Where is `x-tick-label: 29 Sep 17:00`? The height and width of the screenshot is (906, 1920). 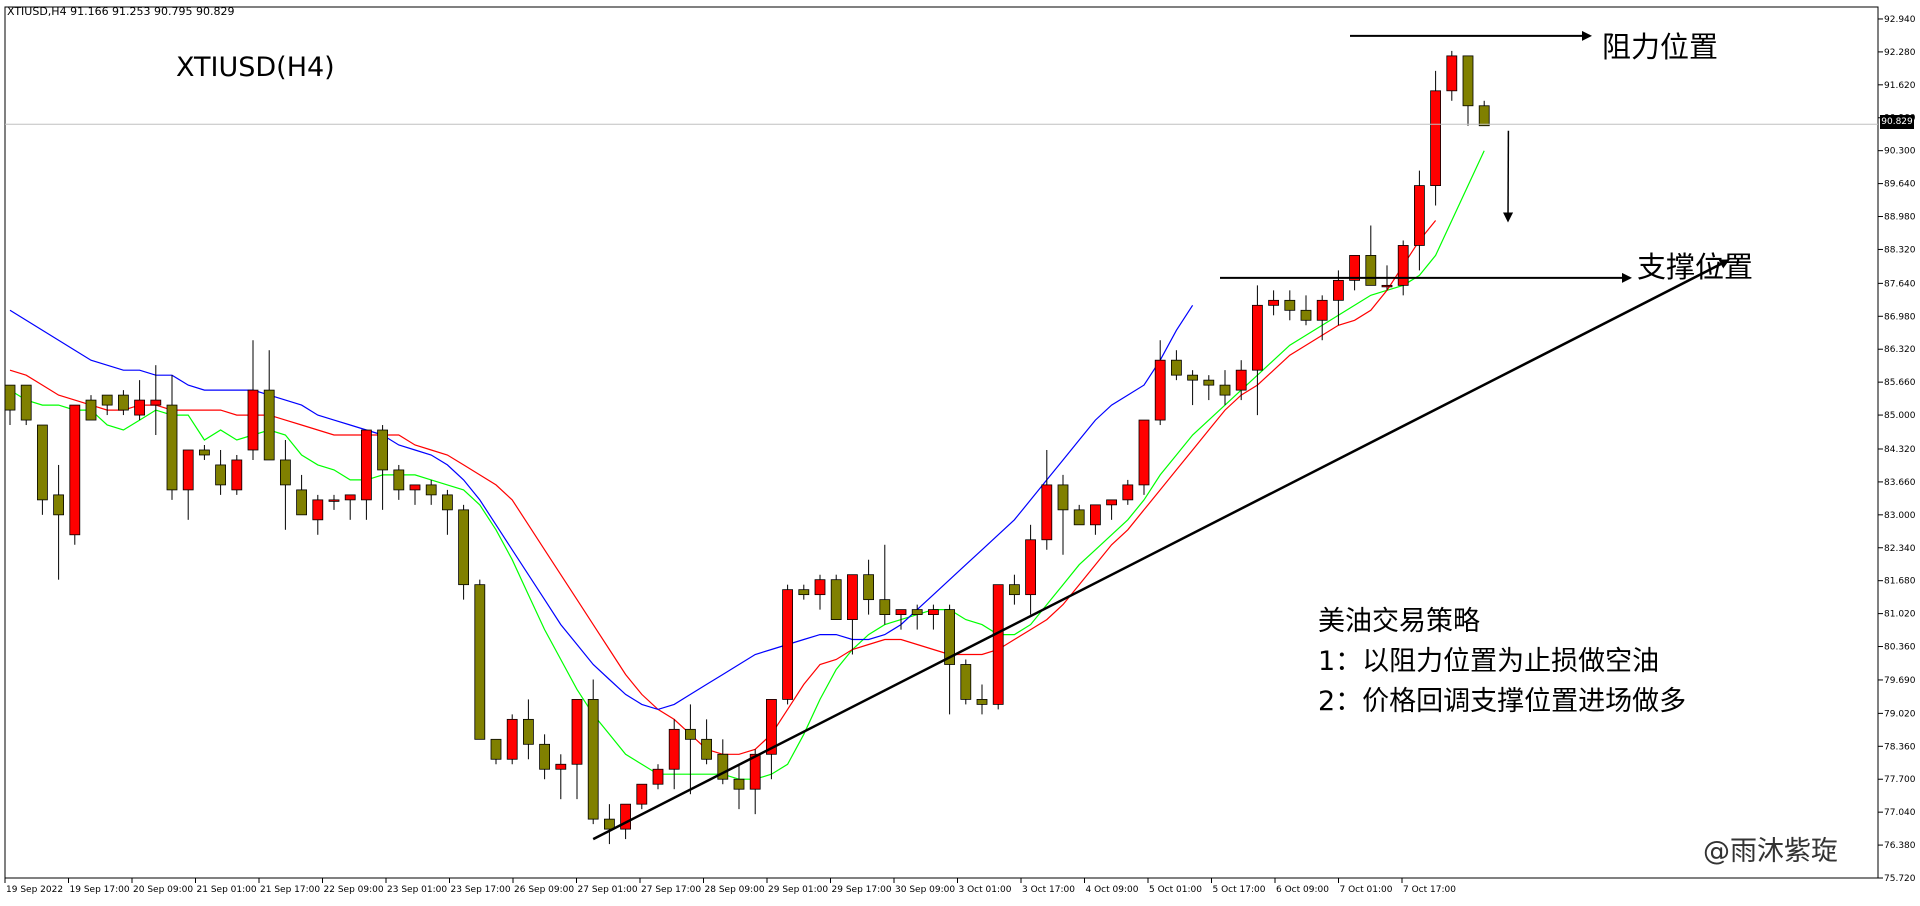 x-tick-label: 29 Sep 17:00 is located at coordinates (862, 890).